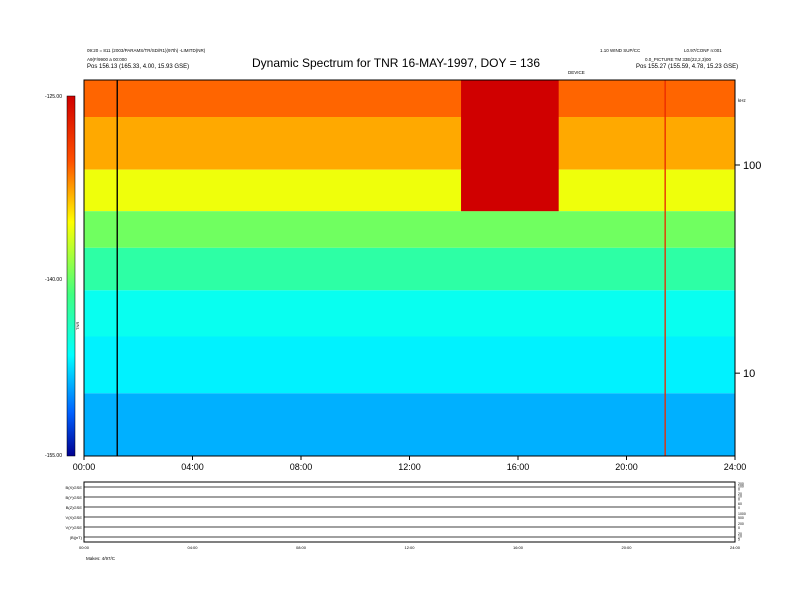 This screenshot has width=792, height=612. I want to click on panel-label: V(Y)GSE, so click(74, 527).